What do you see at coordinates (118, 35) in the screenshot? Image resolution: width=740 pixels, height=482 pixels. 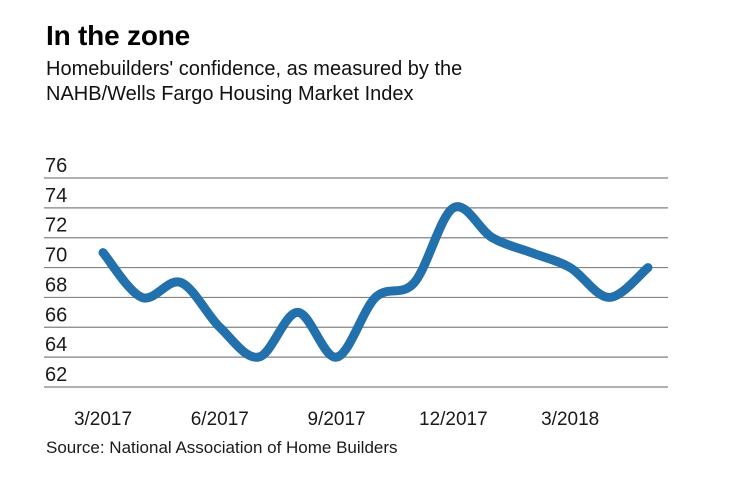 I see `chart-title: In the zone` at bounding box center [118, 35].